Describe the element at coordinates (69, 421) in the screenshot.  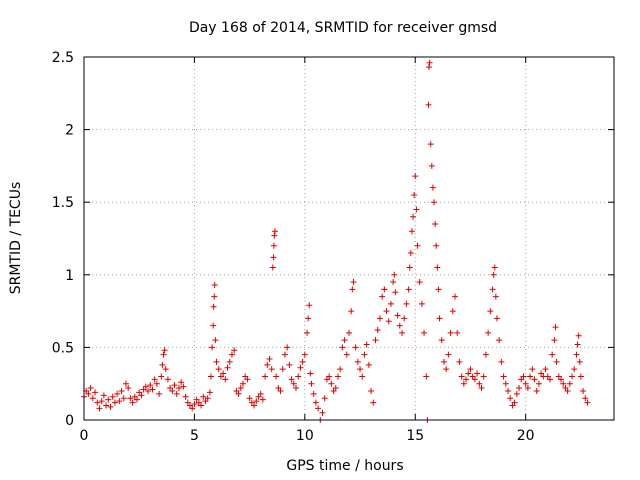
I see `y-tick-label: 0` at that location.